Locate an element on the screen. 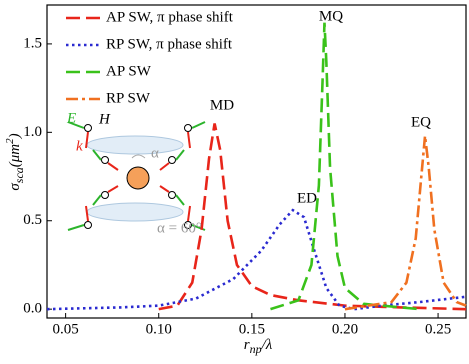 The width and height of the screenshot is (469, 364). legend-label: AP SW, π phase shift is located at coordinates (170, 17).